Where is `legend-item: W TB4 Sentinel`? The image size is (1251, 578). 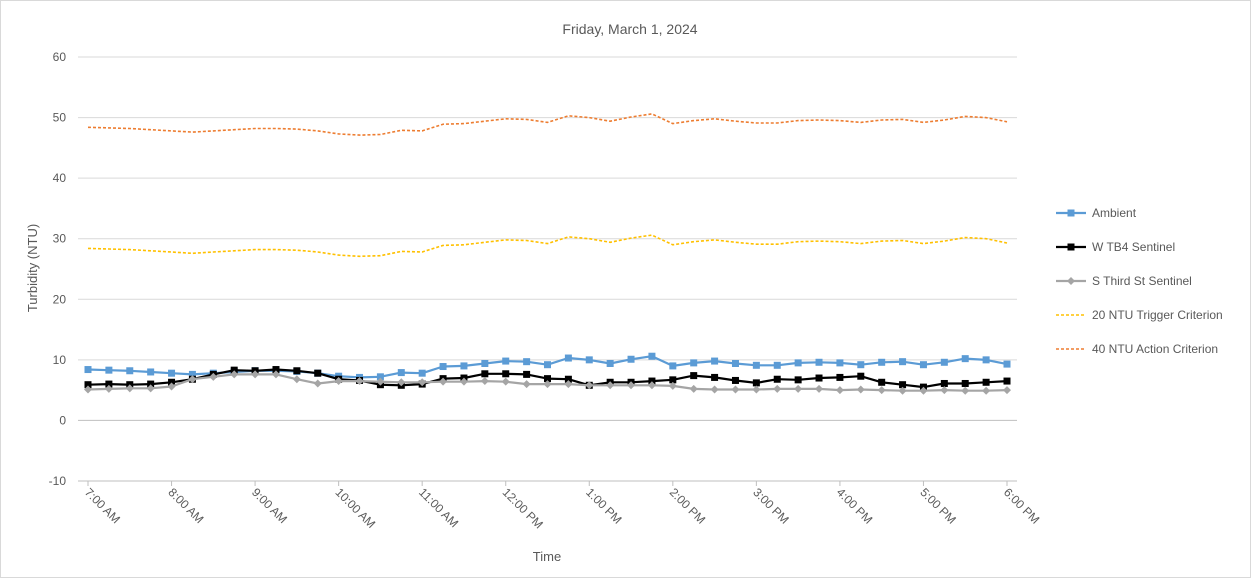
legend-item: W TB4 Sentinel is located at coordinates (1115, 247).